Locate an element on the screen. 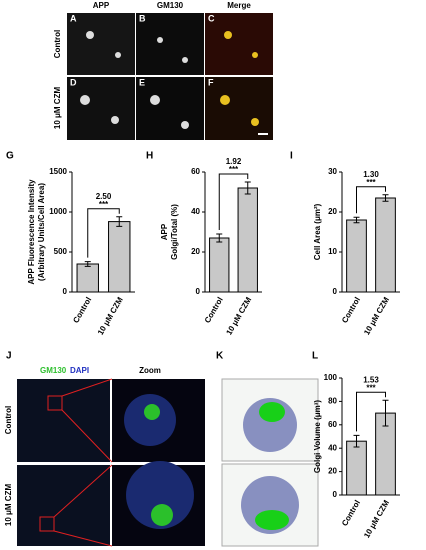 This screenshot has width=426, height=550. panel-letter: J is located at coordinates (9, 356).